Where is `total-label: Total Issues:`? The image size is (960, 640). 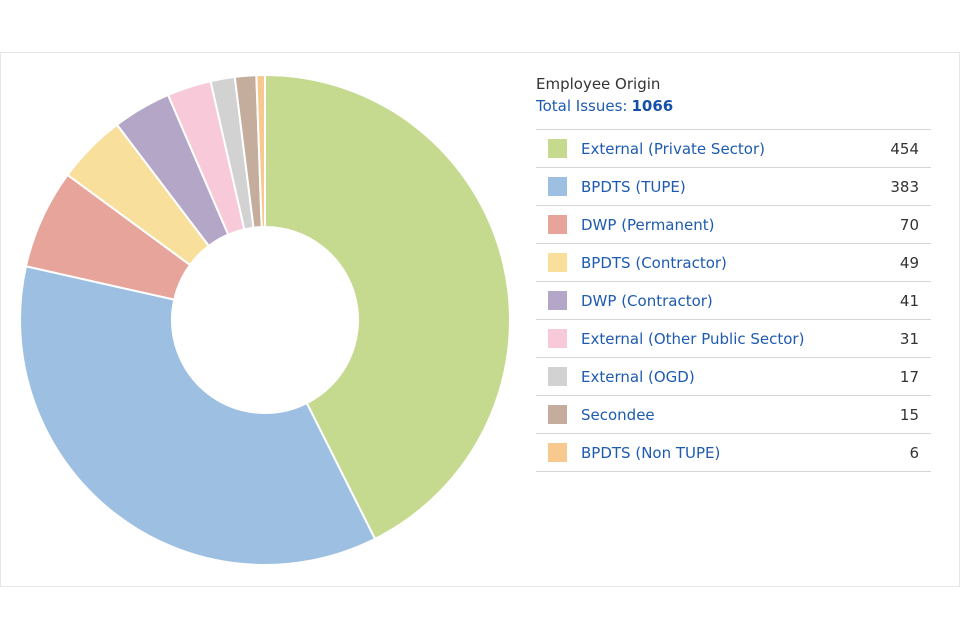
total-label: Total Issues: is located at coordinates (582, 106).